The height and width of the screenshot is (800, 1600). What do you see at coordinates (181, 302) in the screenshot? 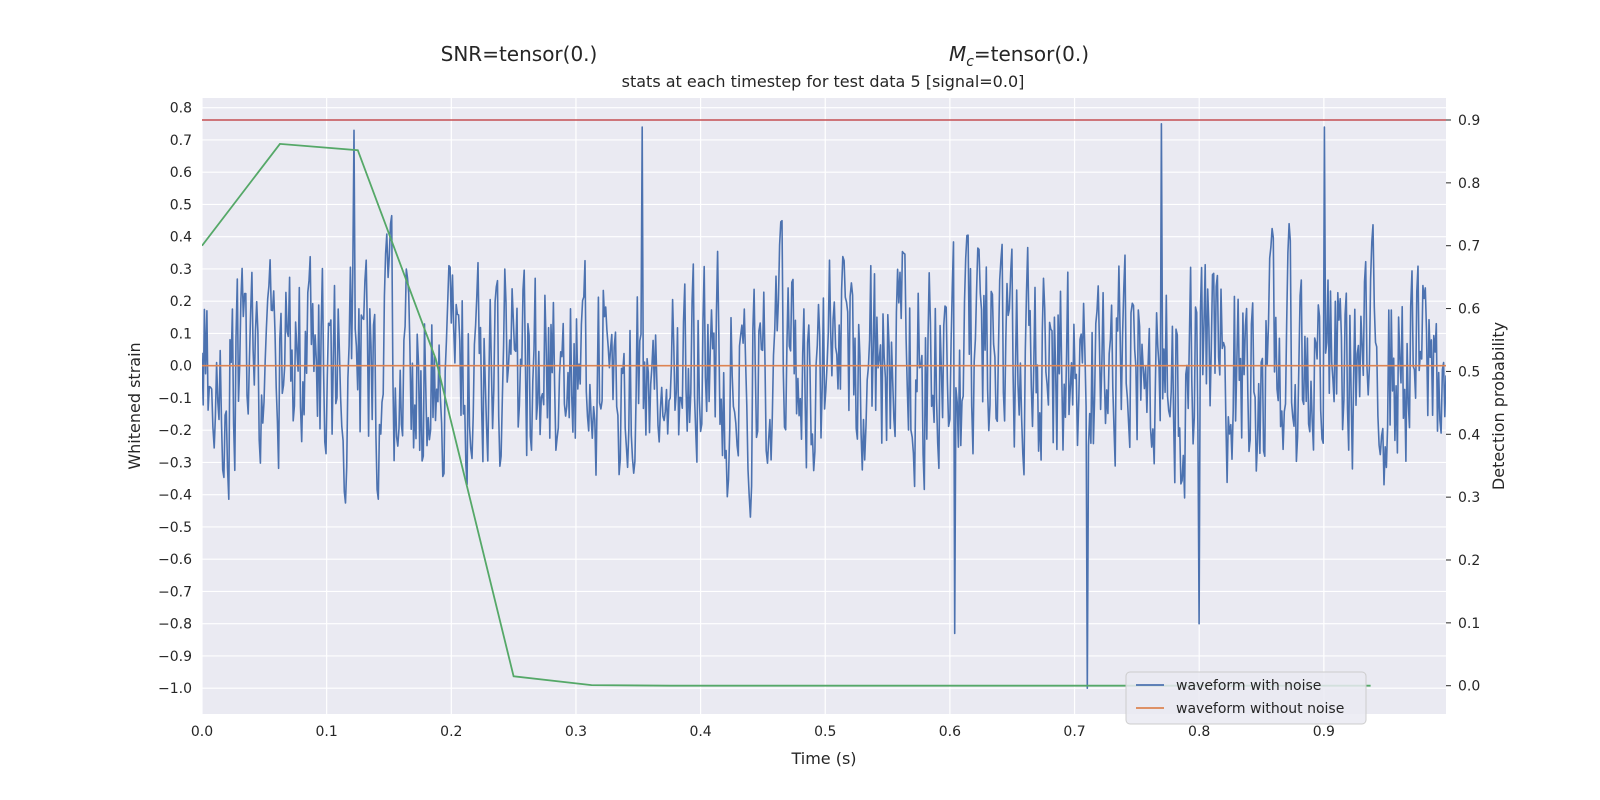
I see `y-tick-label: 0.2` at bounding box center [181, 302].